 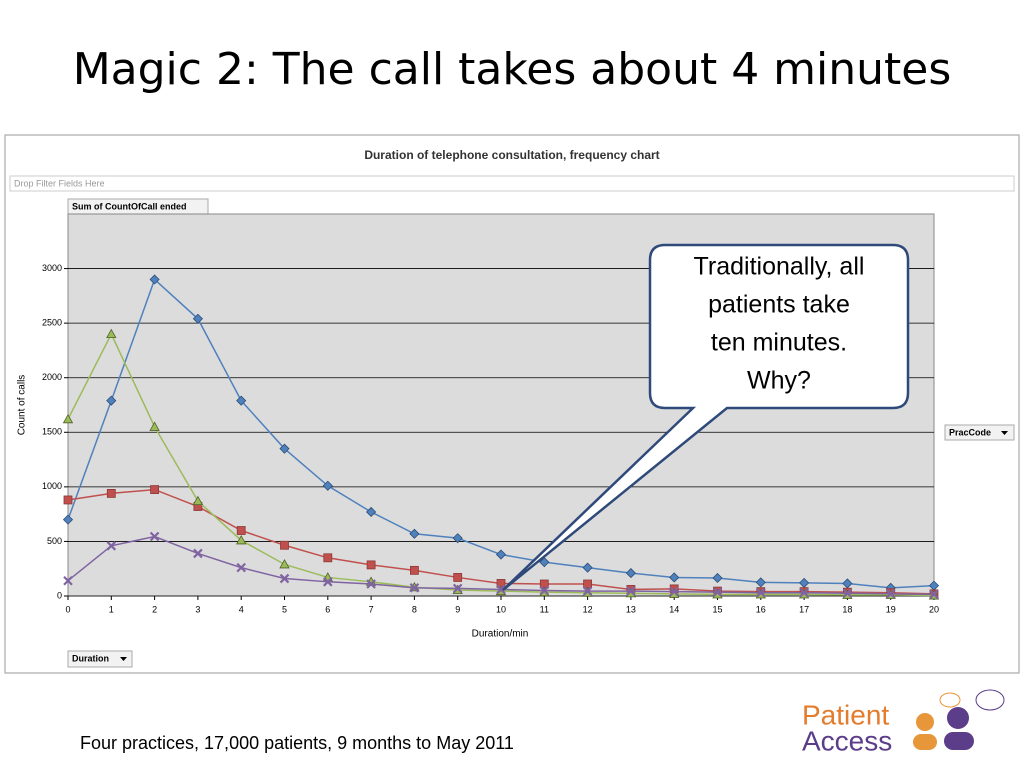 I want to click on filter-zone-label: Drop Filter Fields Here, so click(x=59, y=183).